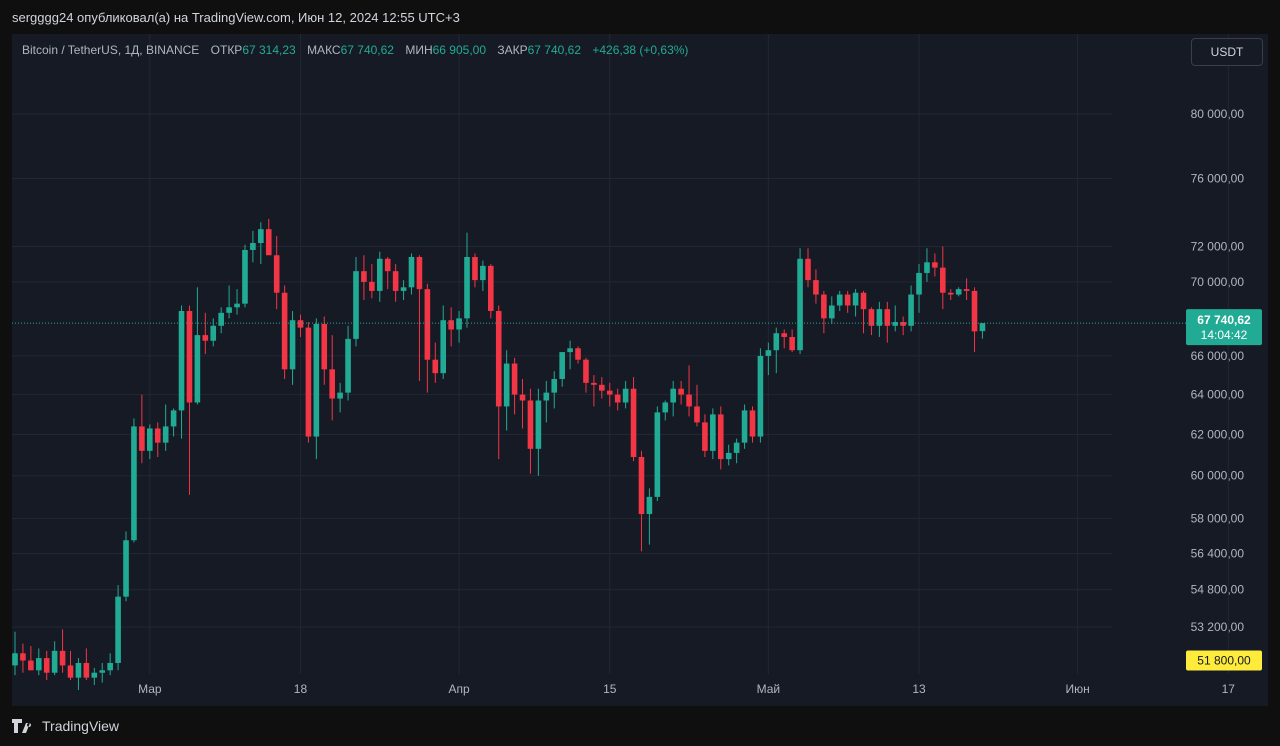 Image resolution: width=1280 pixels, height=746 pixels. Describe the element at coordinates (367, 50) in the screenshot. I see `high-value: 67 740,62` at that location.